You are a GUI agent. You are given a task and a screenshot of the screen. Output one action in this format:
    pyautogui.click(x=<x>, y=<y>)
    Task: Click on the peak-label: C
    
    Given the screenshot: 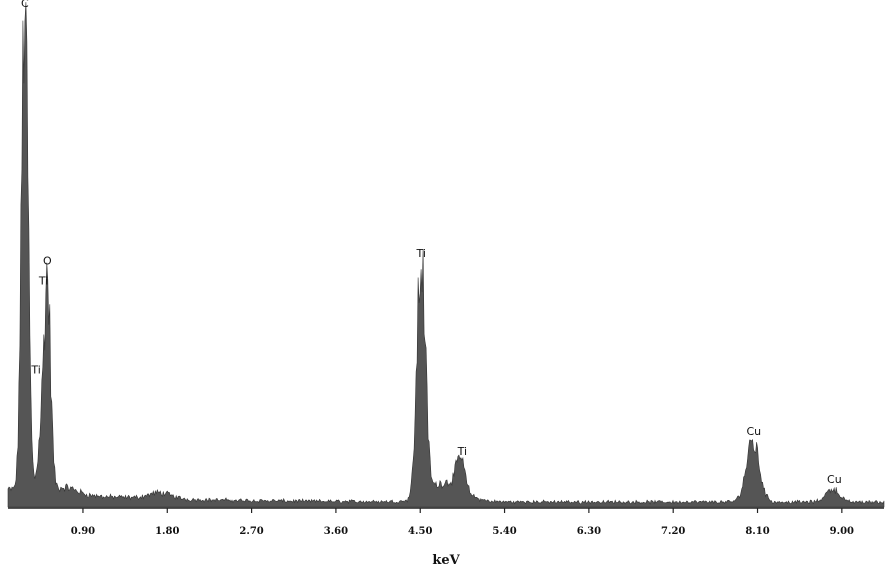 What is the action you would take?
    pyautogui.click(x=25, y=5)
    